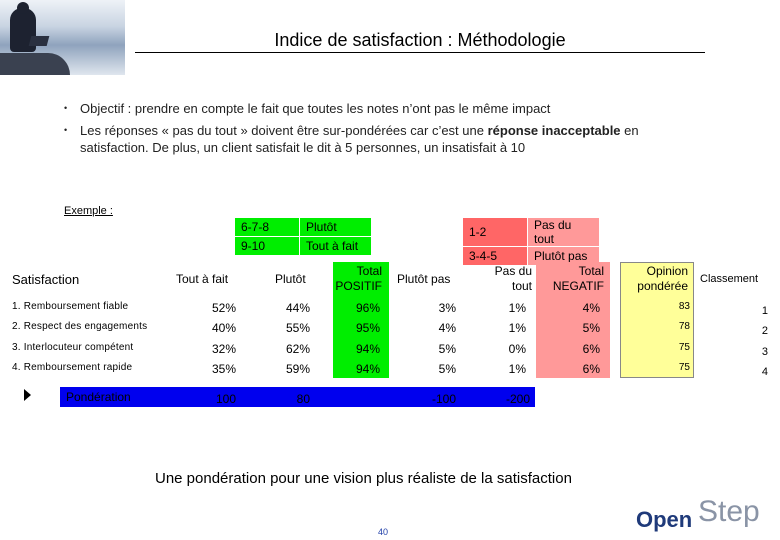  What do you see at coordinates (684, 326) in the screenshot?
I see `cell-opinion: 78` at bounding box center [684, 326].